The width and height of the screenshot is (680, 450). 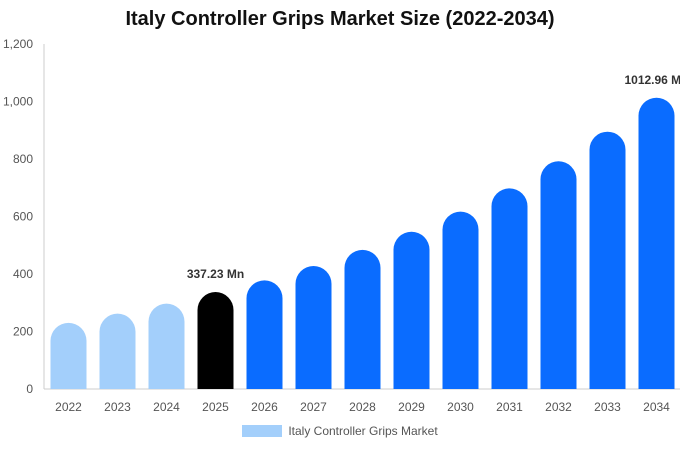 What do you see at coordinates (18, 44) in the screenshot?
I see `y-tick-label: 1,200` at bounding box center [18, 44].